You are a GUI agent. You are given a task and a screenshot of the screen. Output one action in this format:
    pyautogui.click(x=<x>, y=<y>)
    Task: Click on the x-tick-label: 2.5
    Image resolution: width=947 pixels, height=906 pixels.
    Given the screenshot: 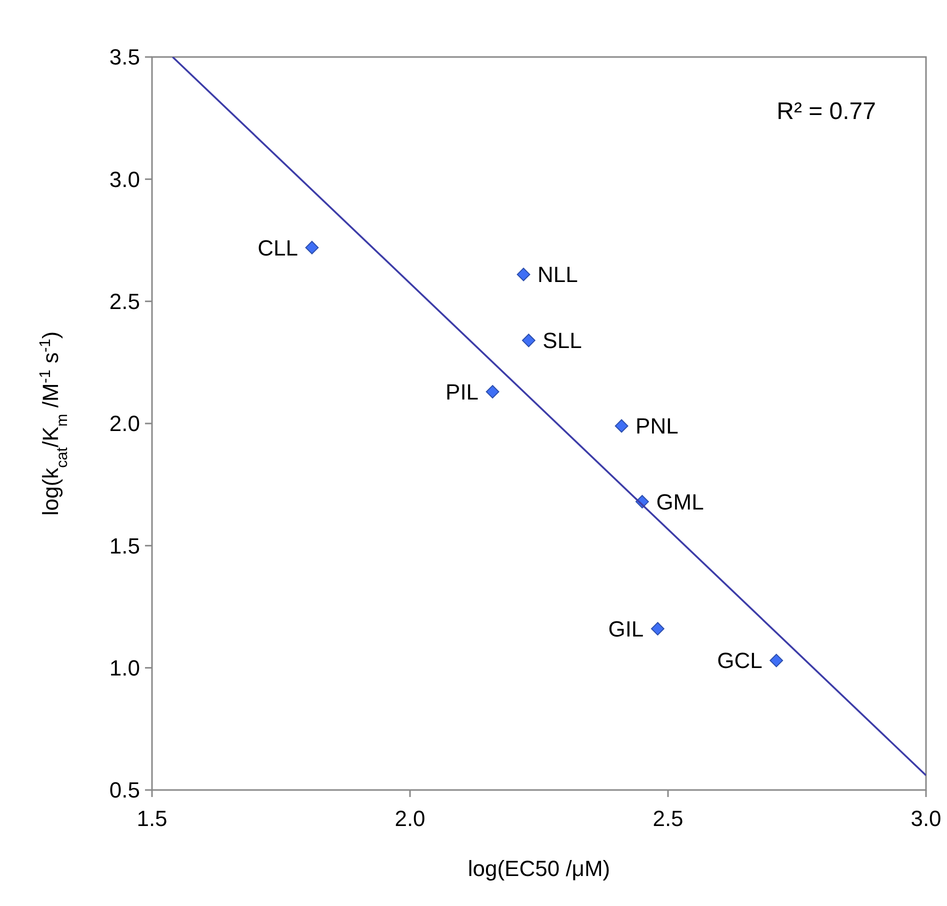 What is the action you would take?
    pyautogui.click(x=668, y=818)
    